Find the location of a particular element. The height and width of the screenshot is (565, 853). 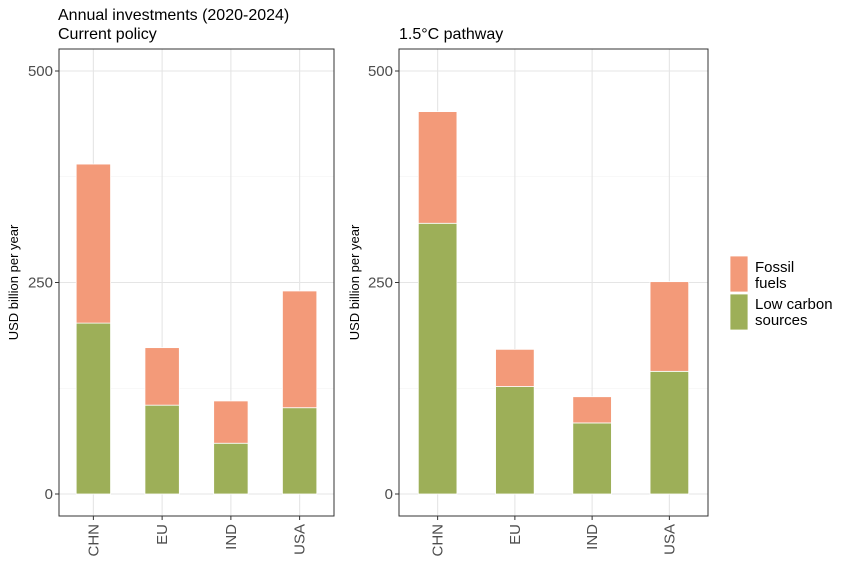

legend-label: Low carbon is located at coordinates (794, 304).